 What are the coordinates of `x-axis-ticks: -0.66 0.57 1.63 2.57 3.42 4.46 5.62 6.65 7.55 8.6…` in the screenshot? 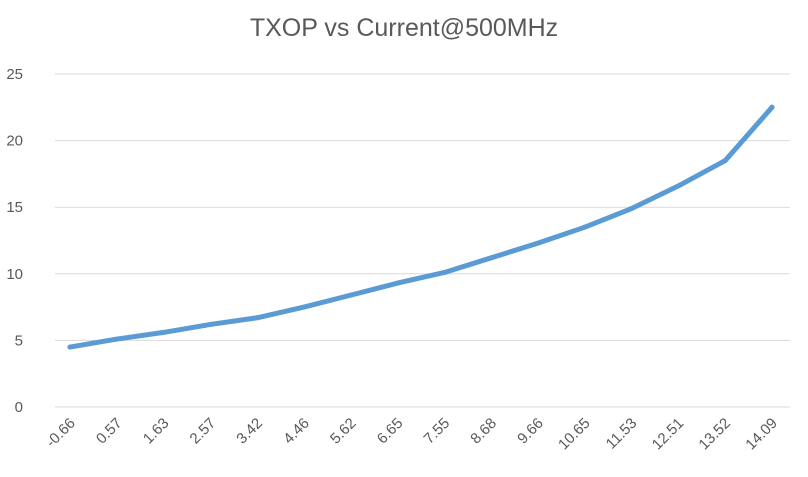 It's located at (412, 434).